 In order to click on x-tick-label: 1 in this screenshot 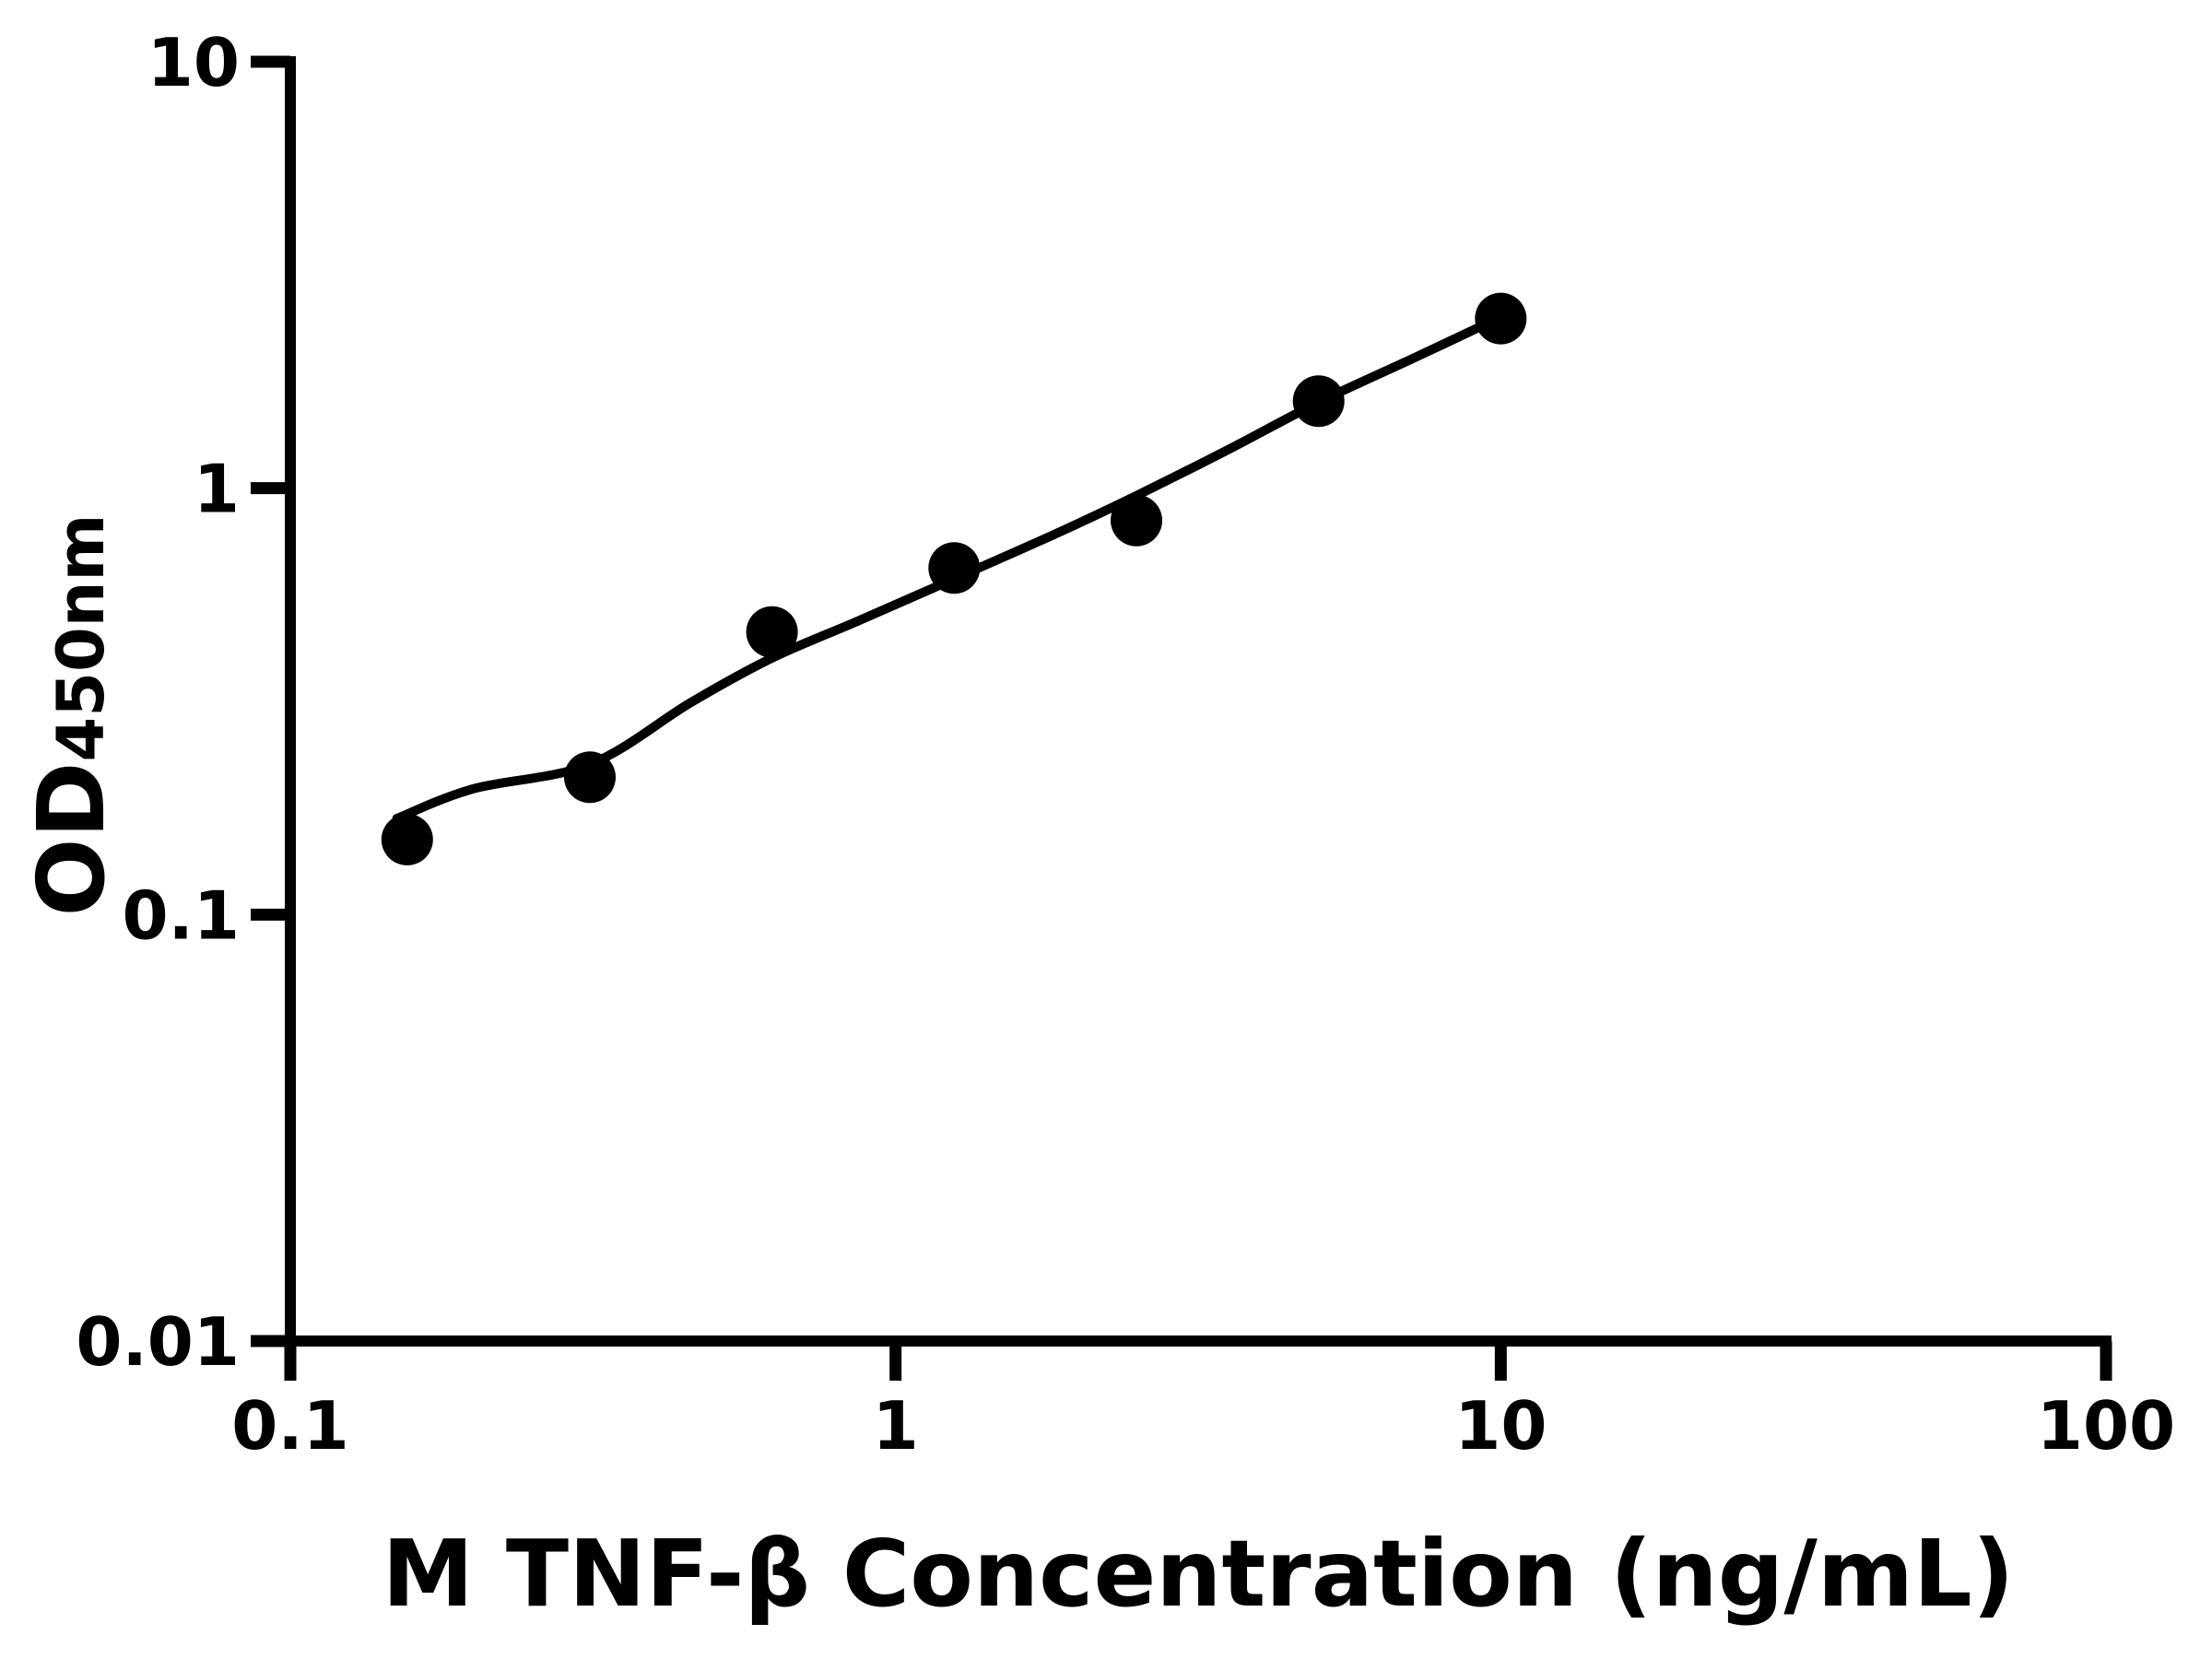, I will do `click(896, 1426)`.